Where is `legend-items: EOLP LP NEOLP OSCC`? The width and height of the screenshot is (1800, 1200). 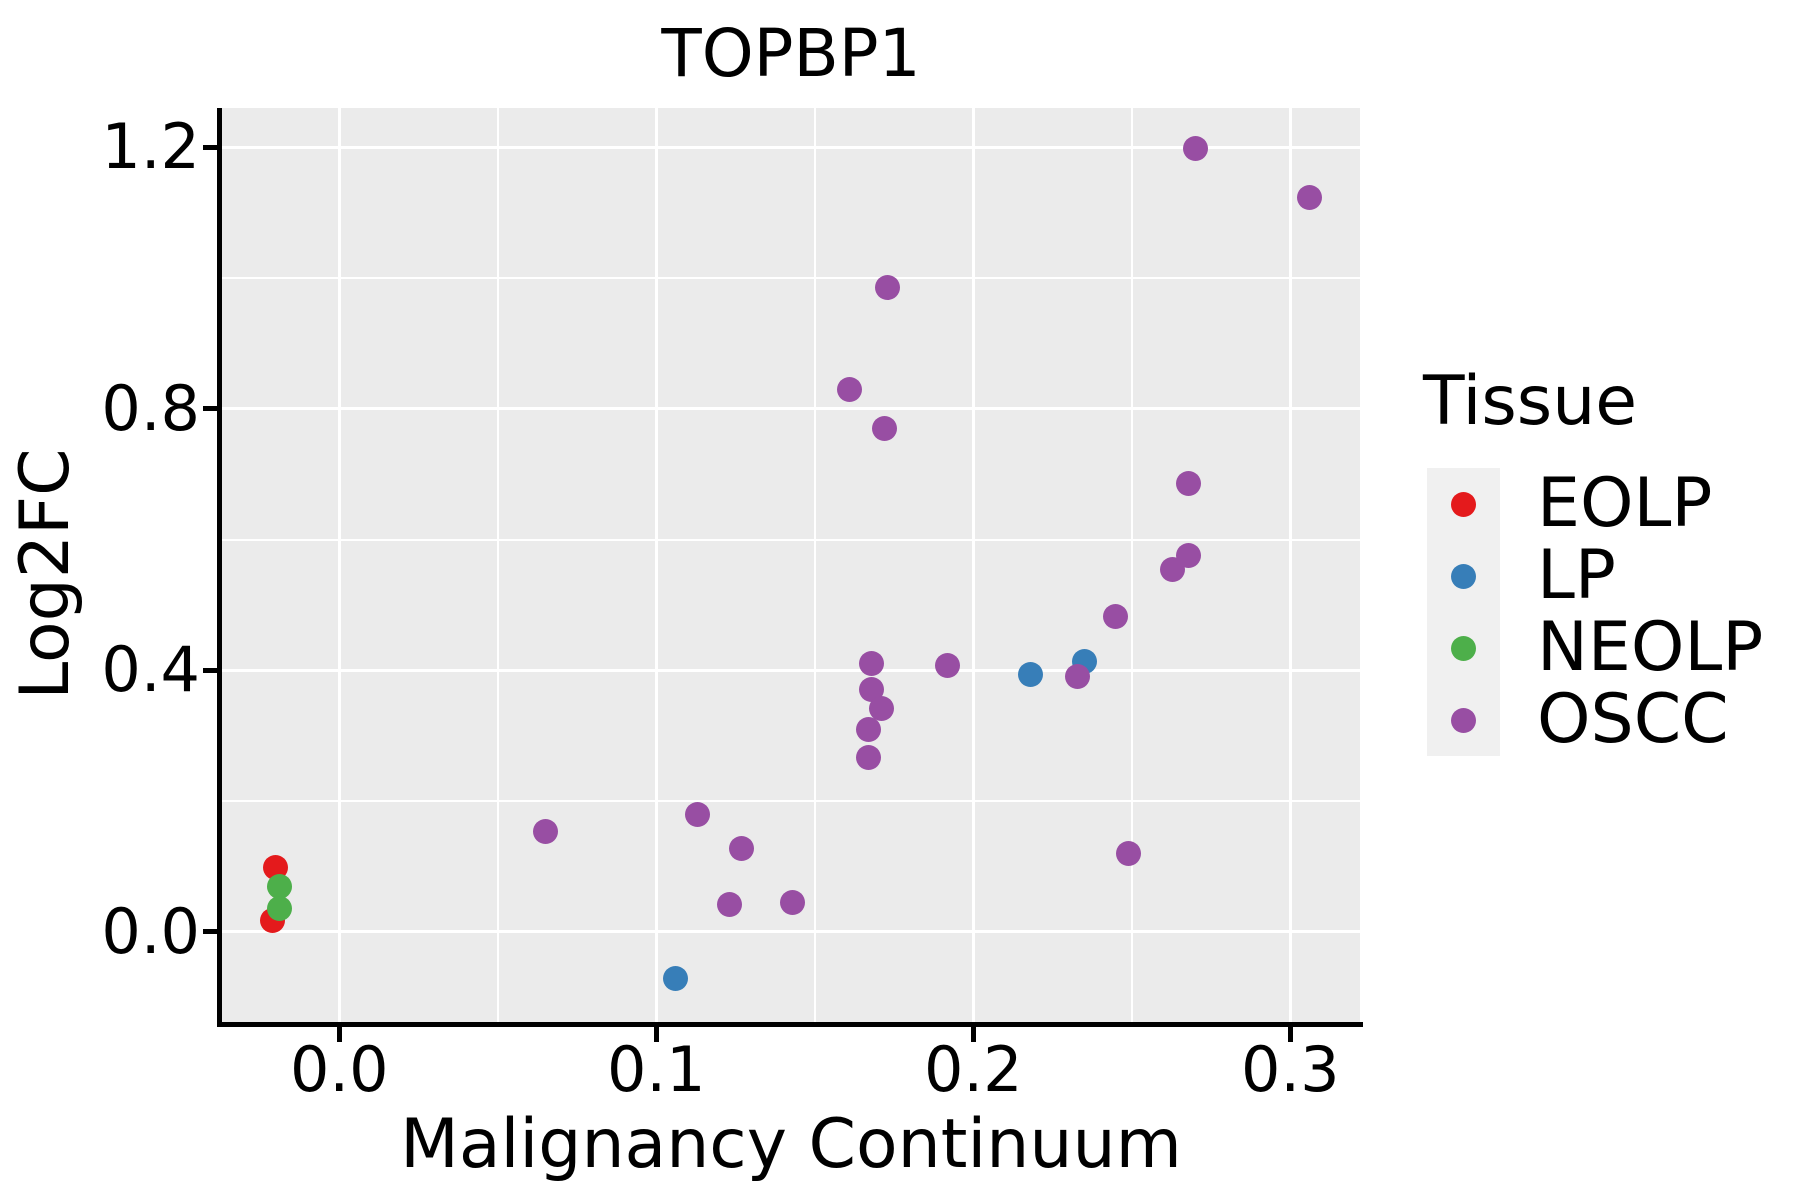
legend-items: EOLP LP NEOLP OSCC is located at coordinates (1595, 612).